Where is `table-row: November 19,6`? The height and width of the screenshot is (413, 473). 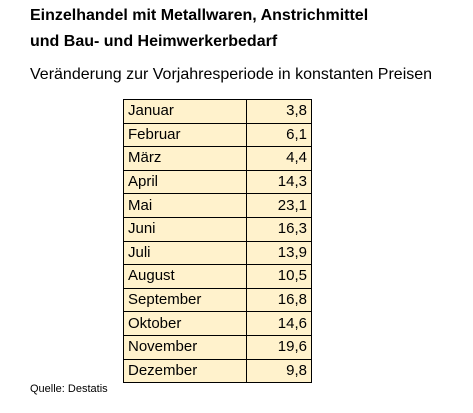 table-row: November 19,6 is located at coordinates (217, 347).